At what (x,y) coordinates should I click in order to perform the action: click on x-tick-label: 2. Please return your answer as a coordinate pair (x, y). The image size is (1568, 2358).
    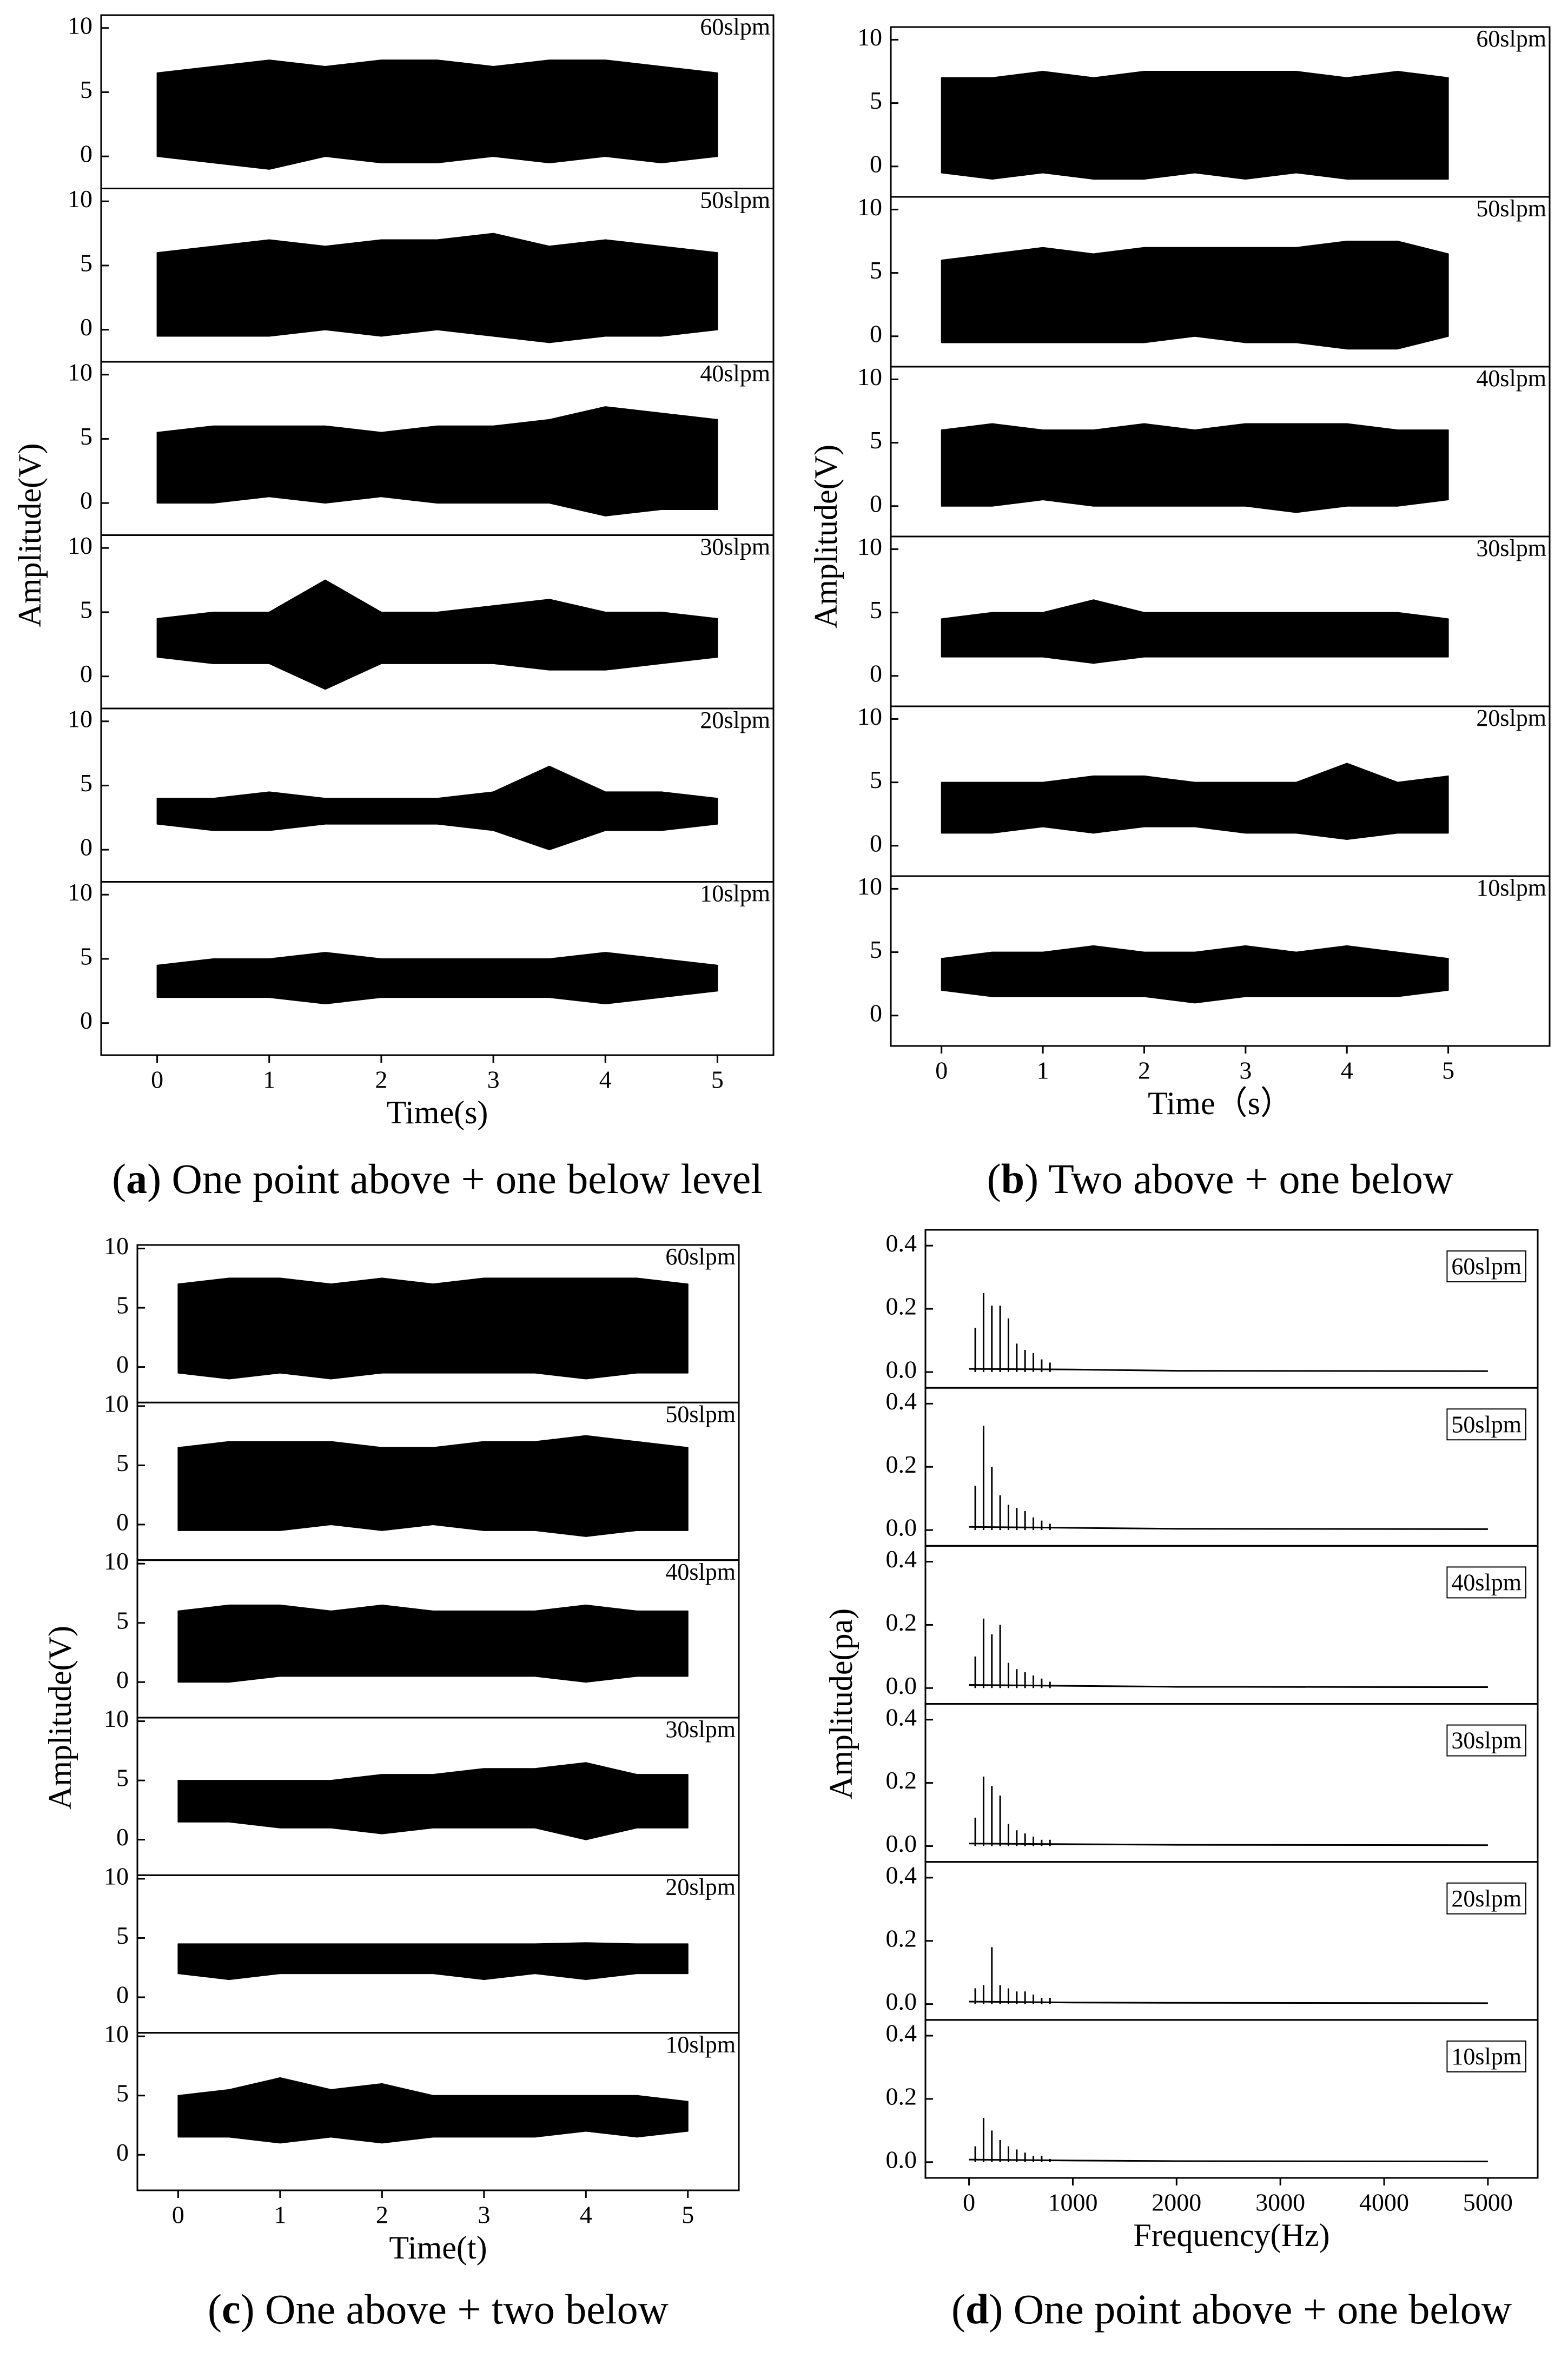
    Looking at the image, I should click on (381, 1080).